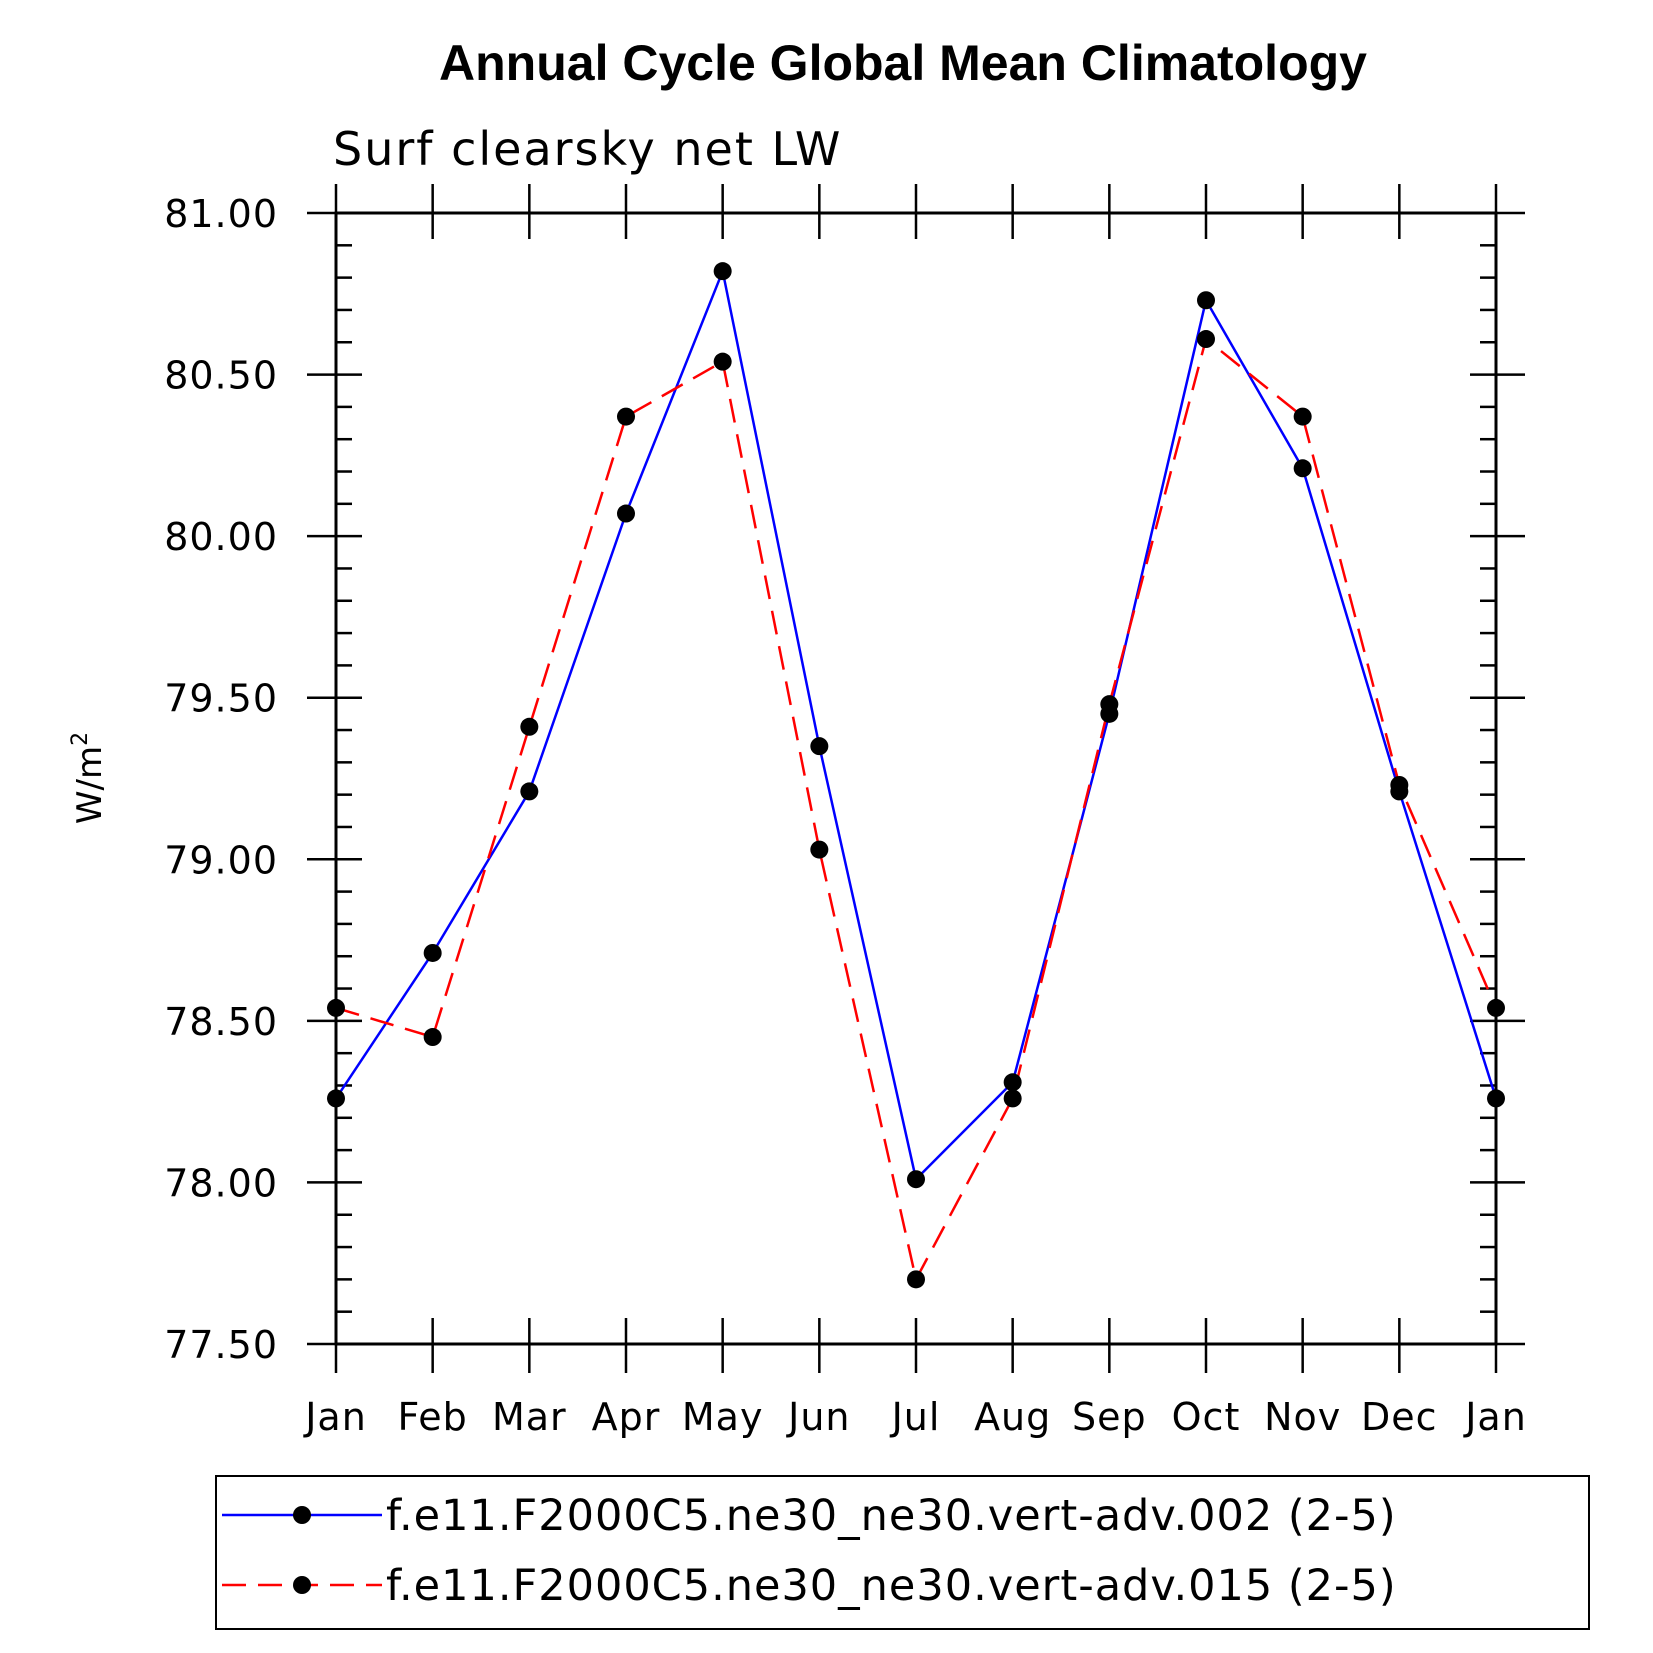  I want to click on y-tick-label: 78.00, so click(221, 1183).